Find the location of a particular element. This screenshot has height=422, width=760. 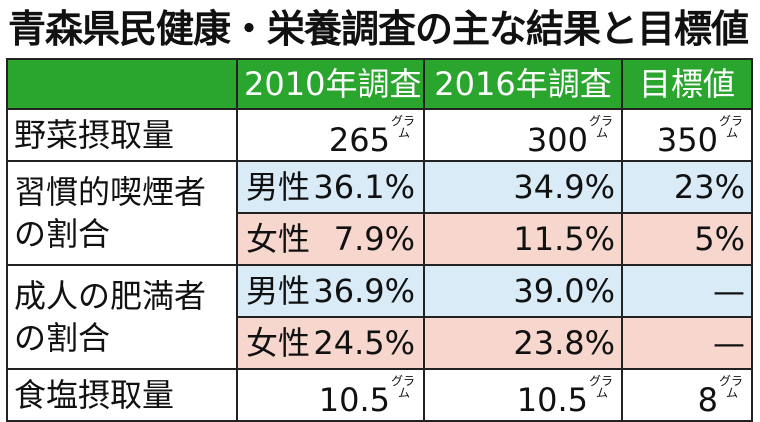

cell-obese-female-2016: 23.8% is located at coordinates (523, 343).